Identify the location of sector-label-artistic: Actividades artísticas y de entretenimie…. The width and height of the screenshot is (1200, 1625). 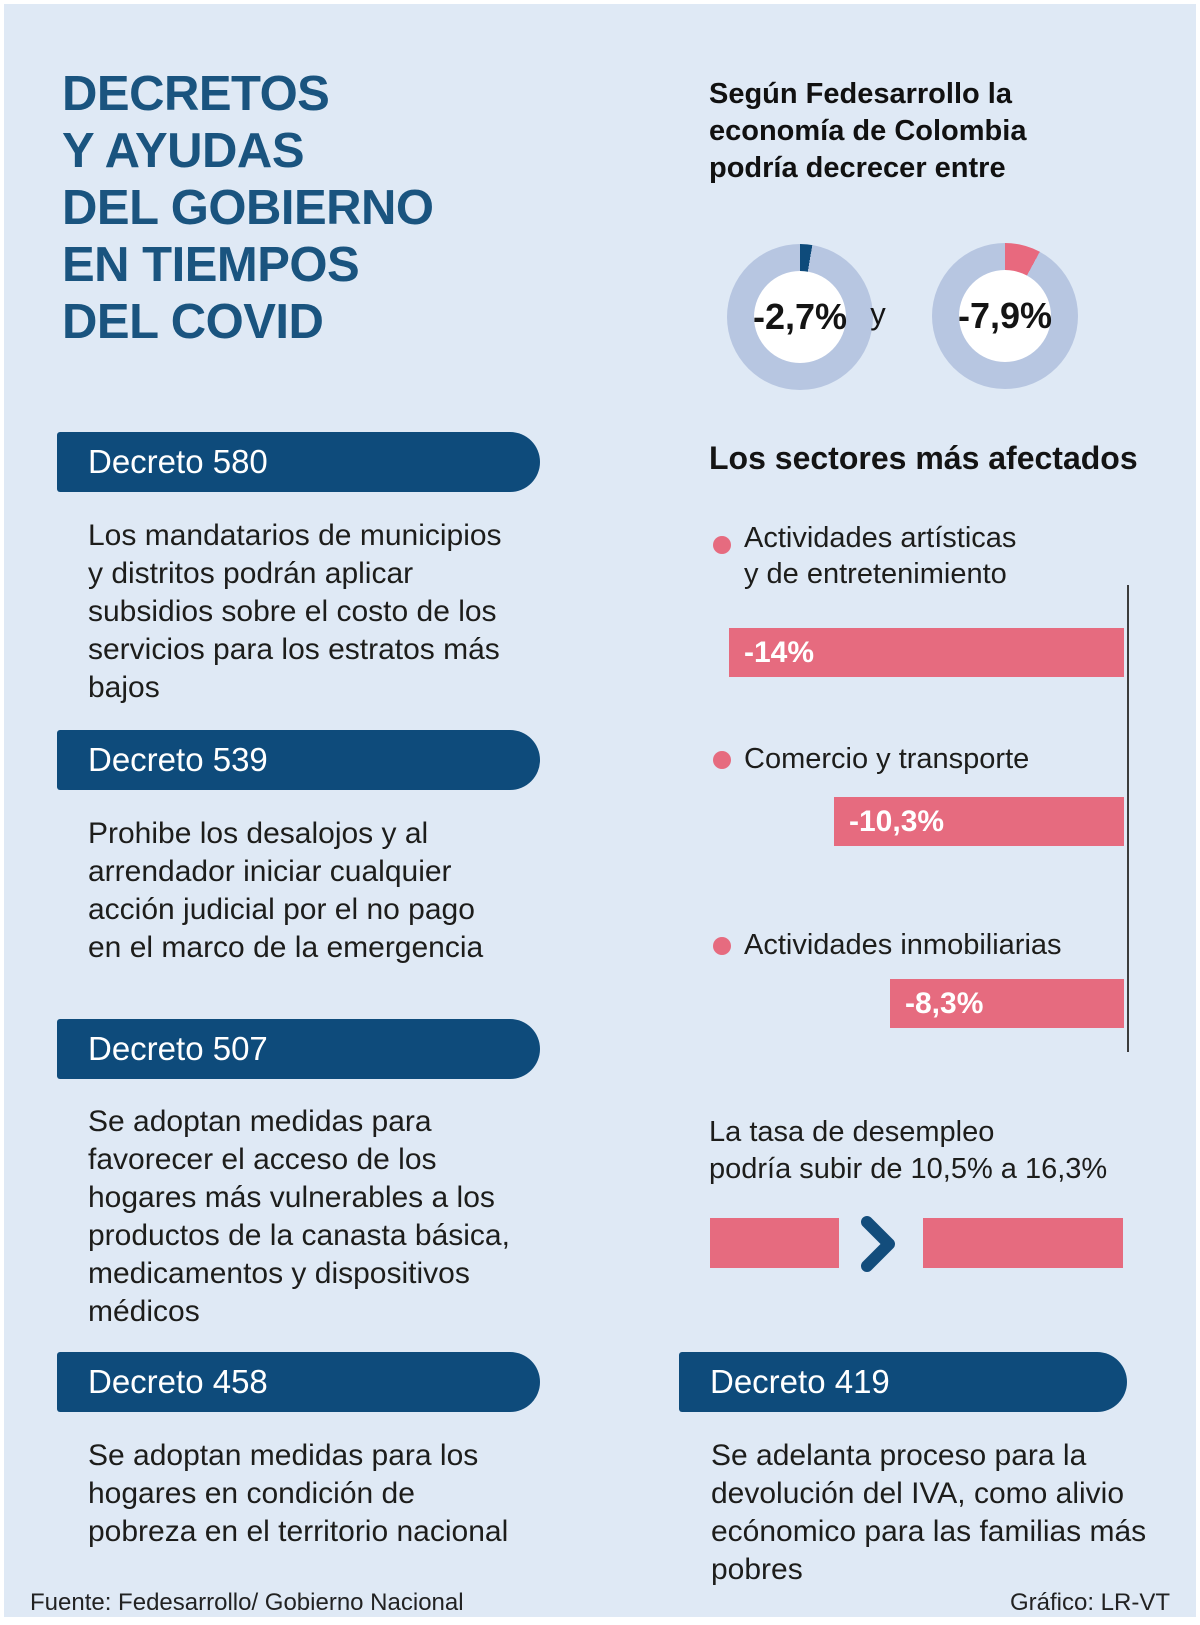
(880, 556).